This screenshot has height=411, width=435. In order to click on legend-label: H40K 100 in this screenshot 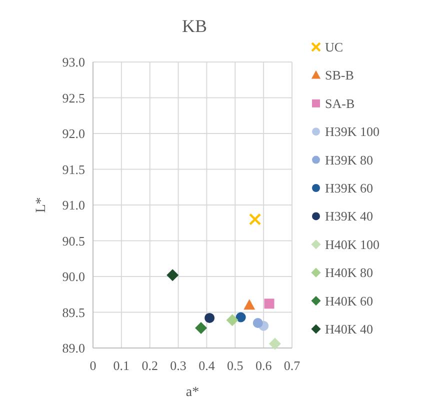, I will do `click(352, 244)`.